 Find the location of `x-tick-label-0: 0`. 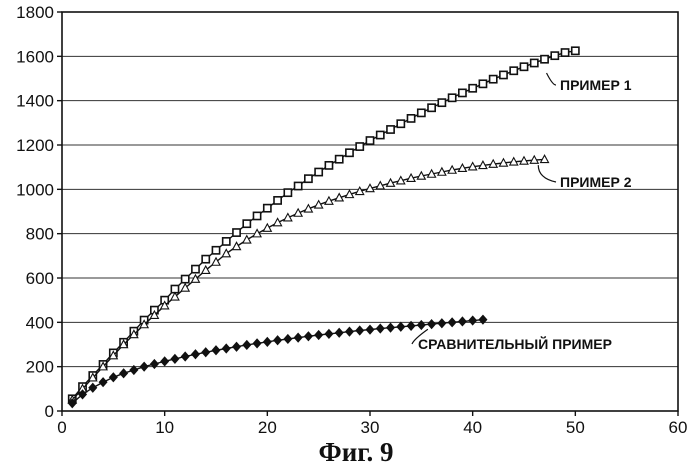

x-tick-label-0: 0 is located at coordinates (61, 427).